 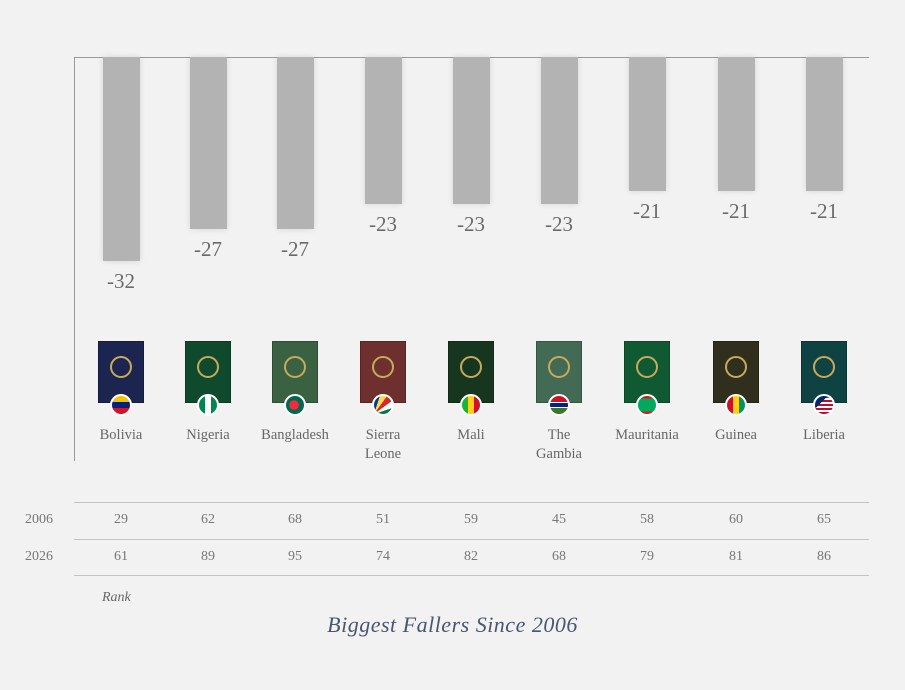 I want to click on rank-cell: 60, so click(x=736, y=519).